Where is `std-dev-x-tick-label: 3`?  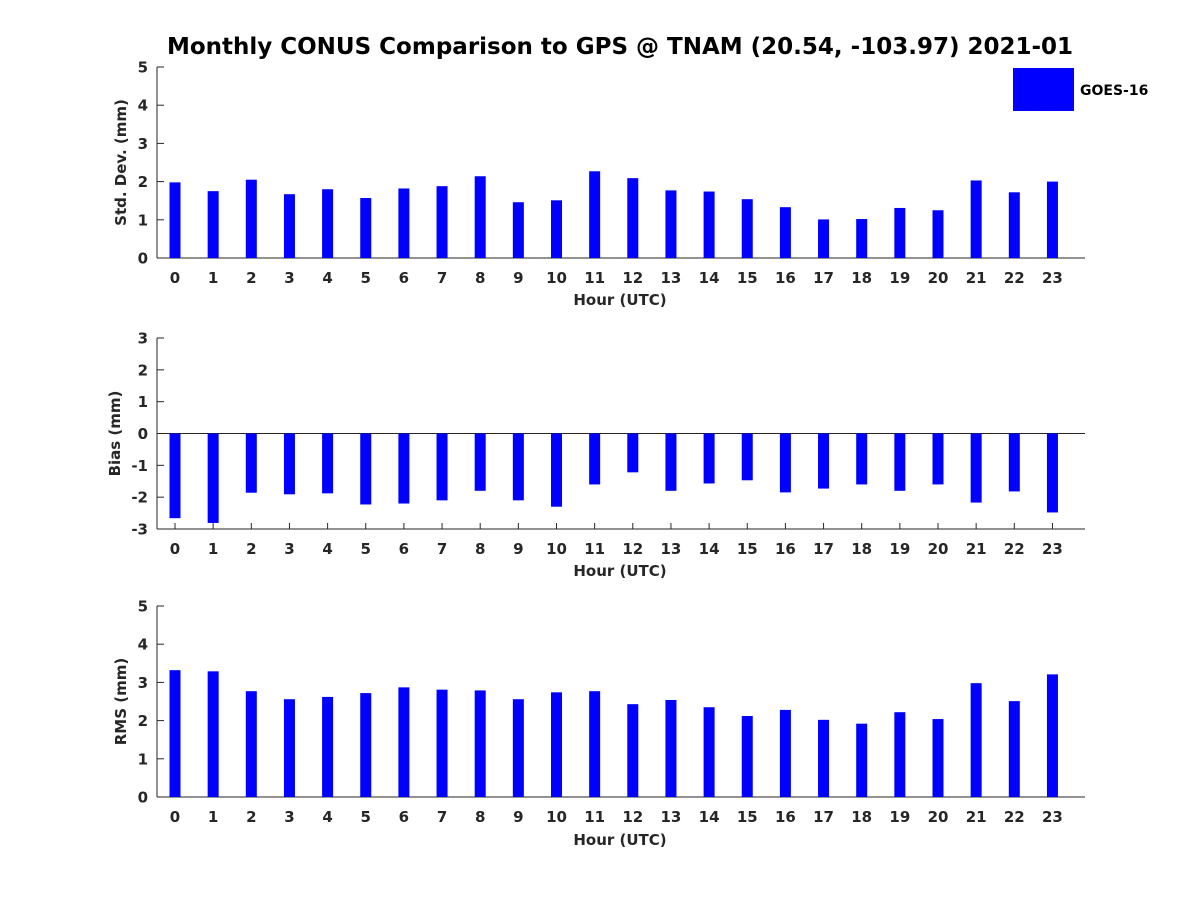
std-dev-x-tick-label: 3 is located at coordinates (289, 278).